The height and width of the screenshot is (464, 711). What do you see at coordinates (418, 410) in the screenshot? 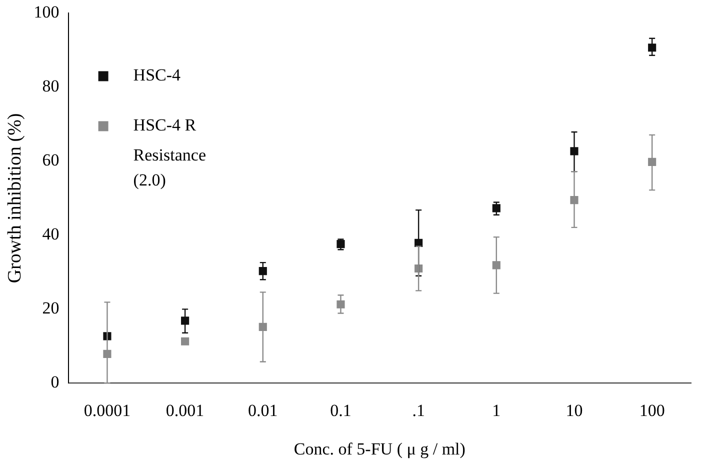
I see `x-tick-label: .1` at bounding box center [418, 410].